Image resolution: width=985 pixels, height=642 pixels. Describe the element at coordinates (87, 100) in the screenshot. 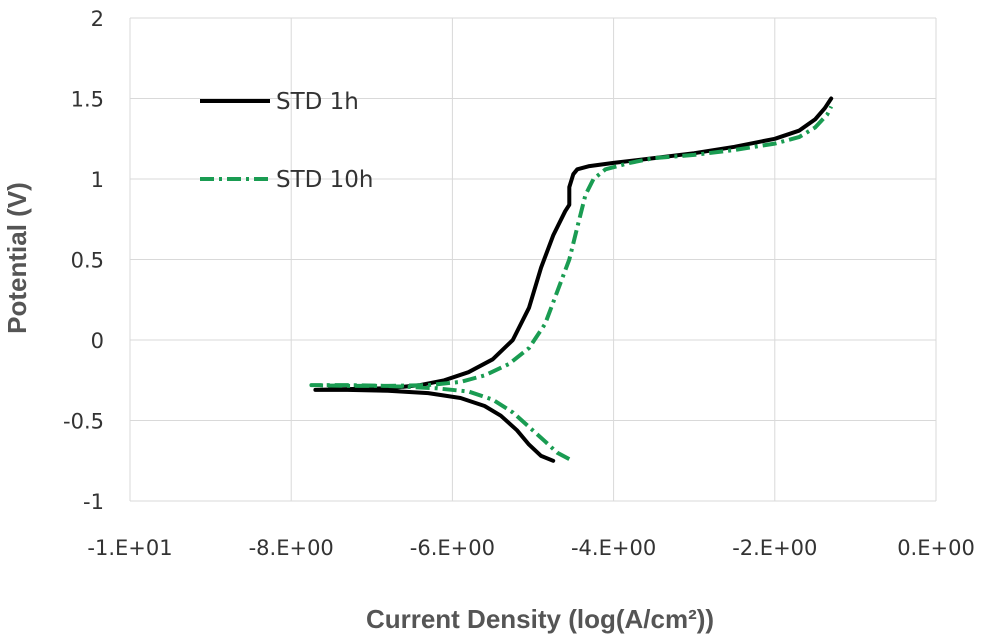

I see `y-tick-label: 1.5` at that location.